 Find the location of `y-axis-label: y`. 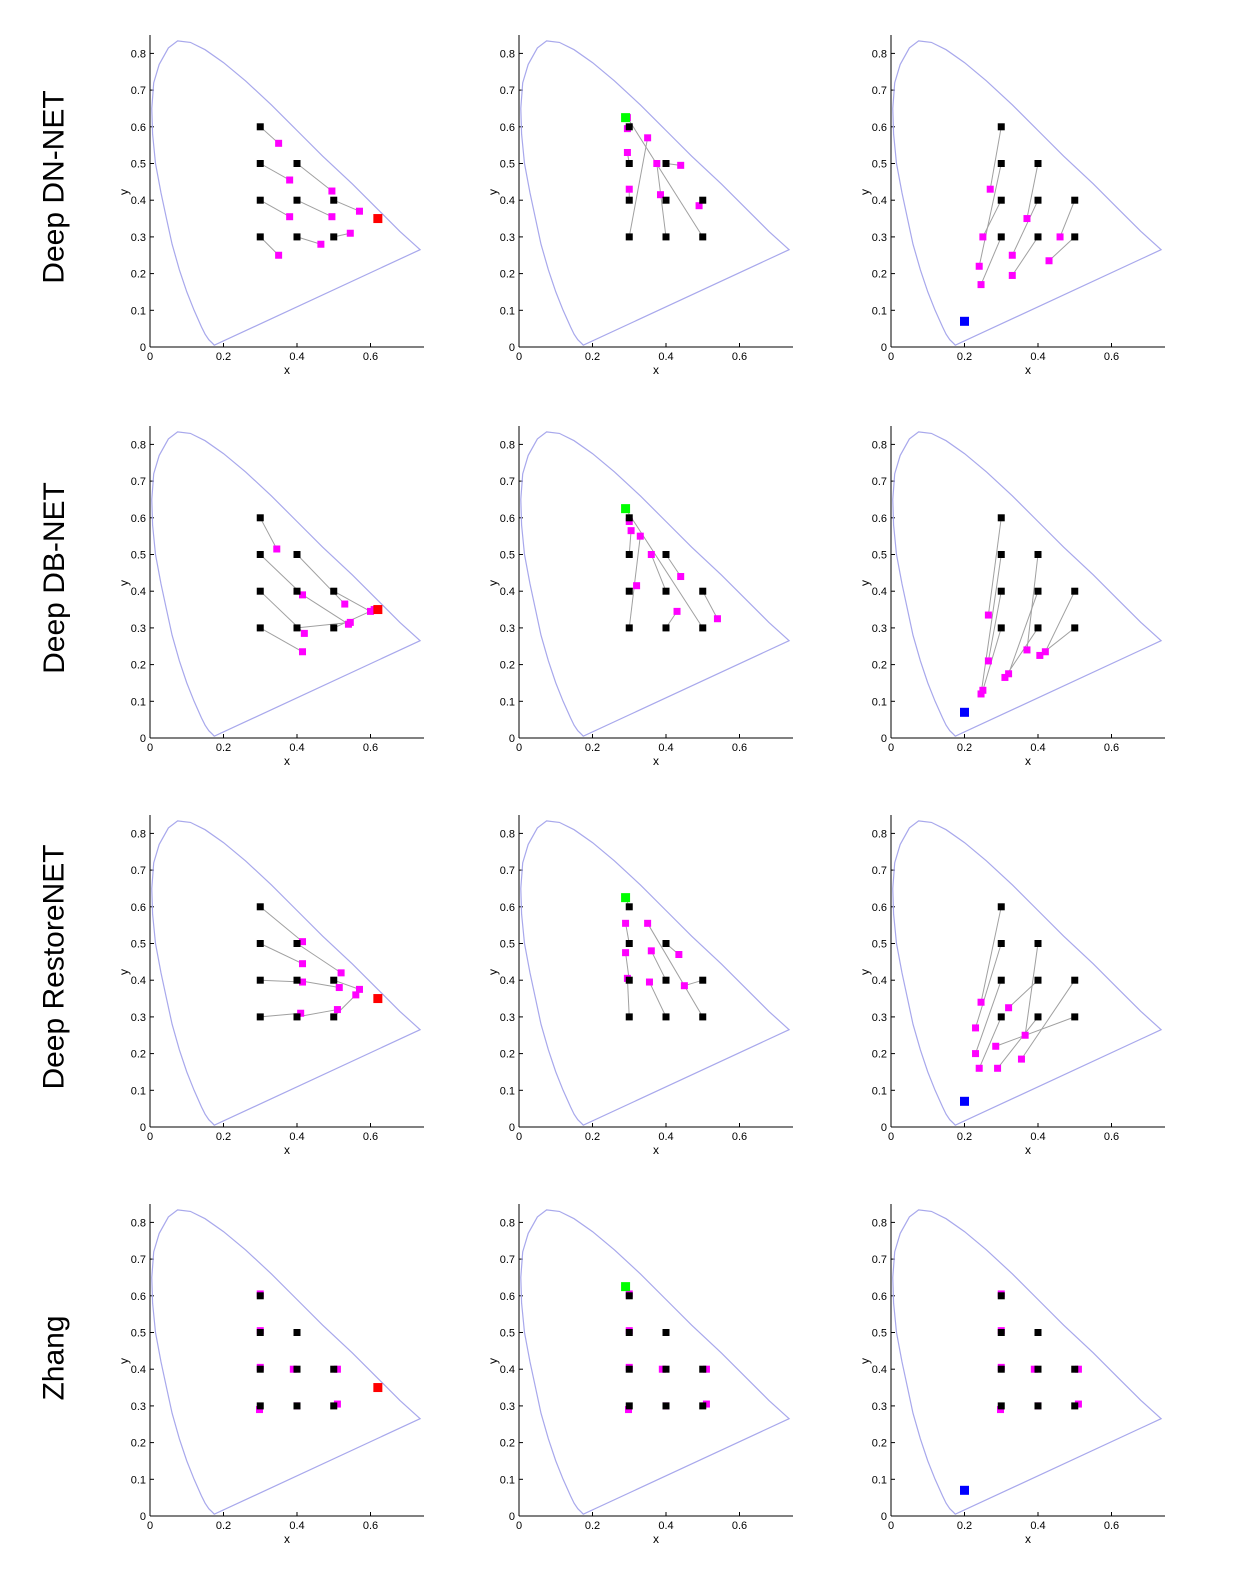

y-axis-label: y is located at coordinates (493, 192).